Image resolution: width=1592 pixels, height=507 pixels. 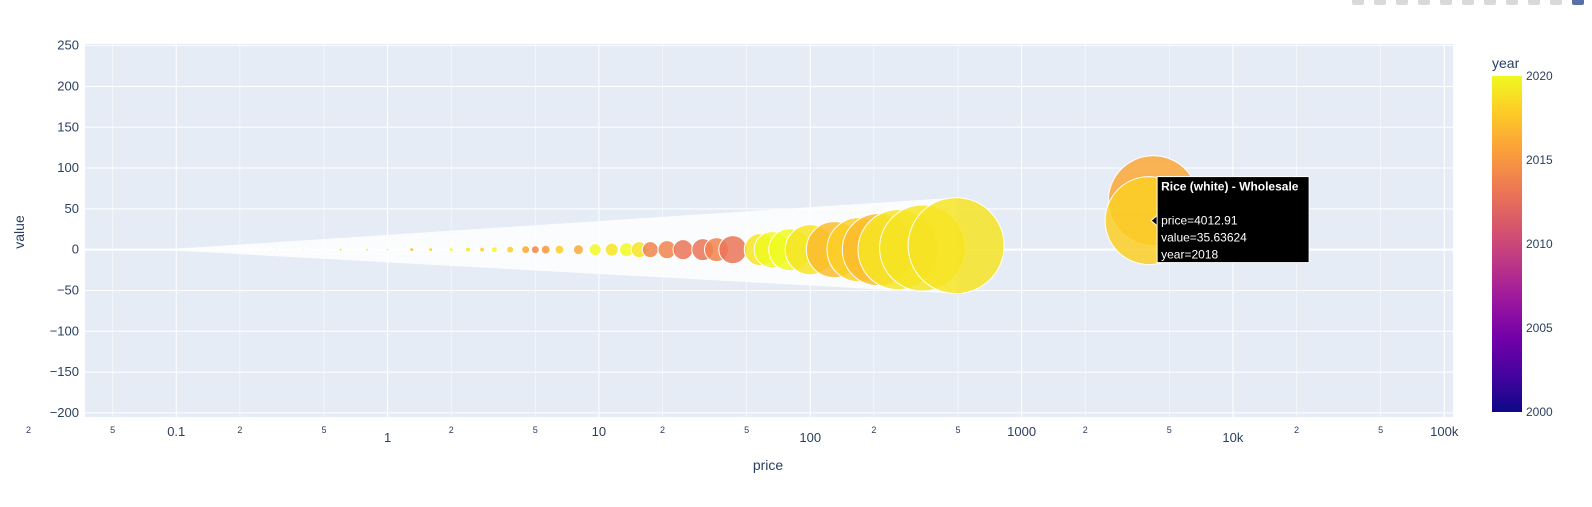 I want to click on bubble-trail, so click(x=566, y=245).